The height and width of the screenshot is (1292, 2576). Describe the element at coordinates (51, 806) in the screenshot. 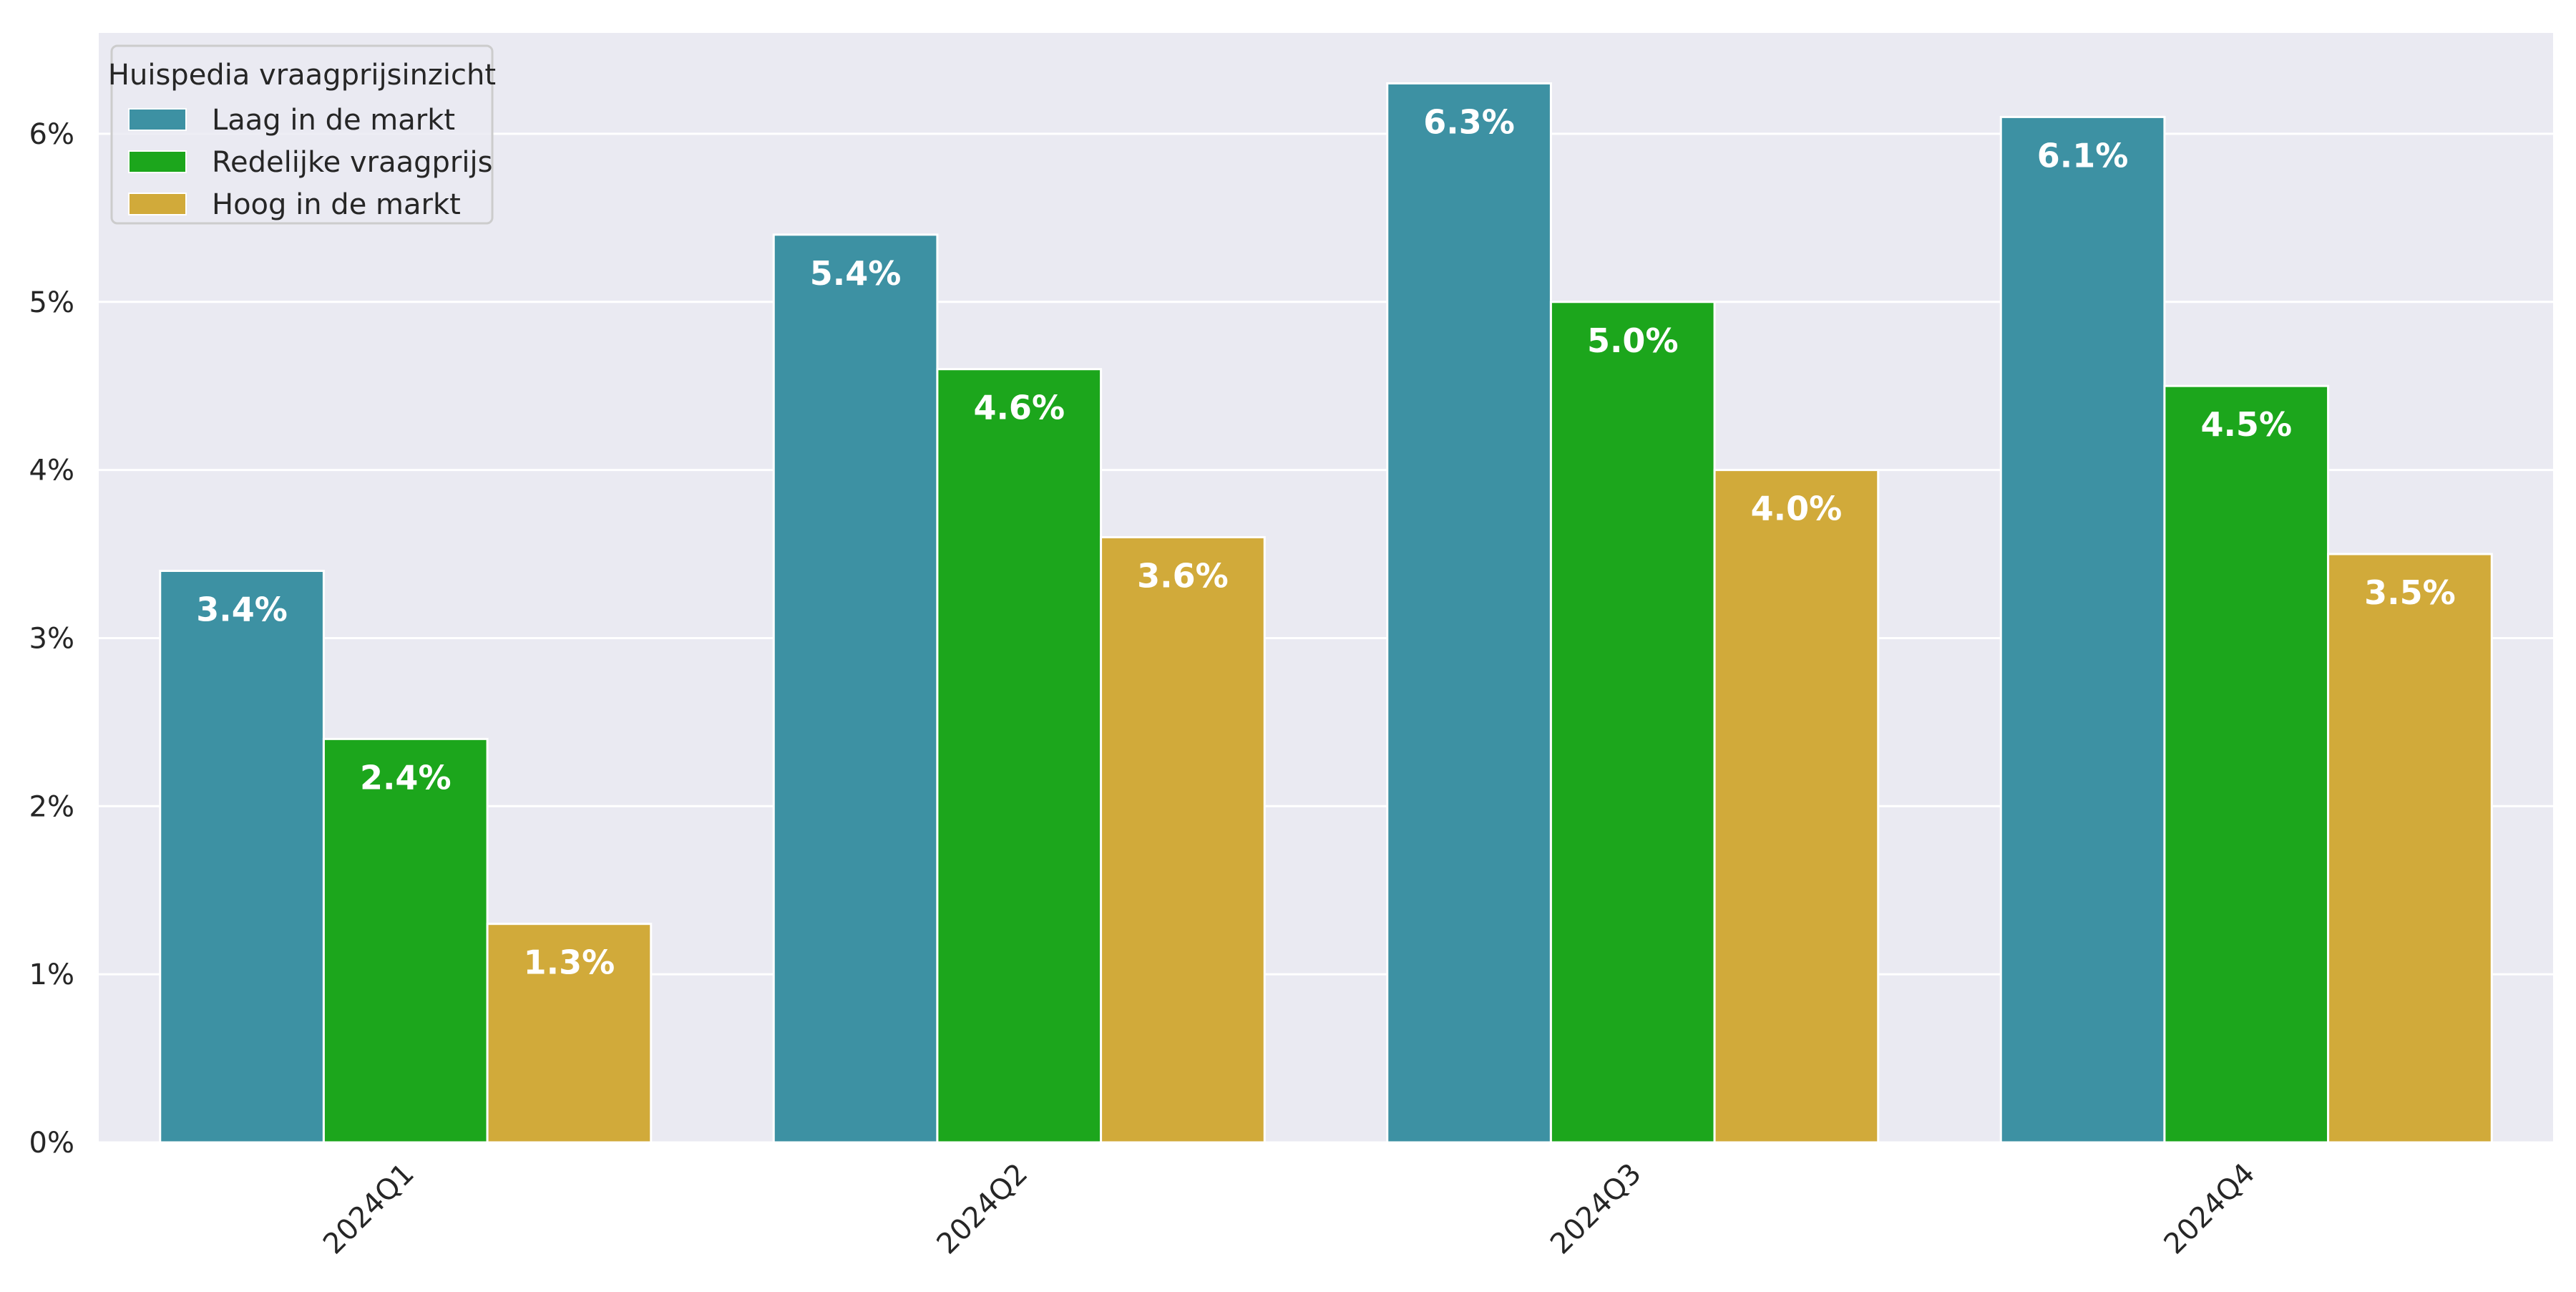

I see `y-tick-label: 2%` at that location.